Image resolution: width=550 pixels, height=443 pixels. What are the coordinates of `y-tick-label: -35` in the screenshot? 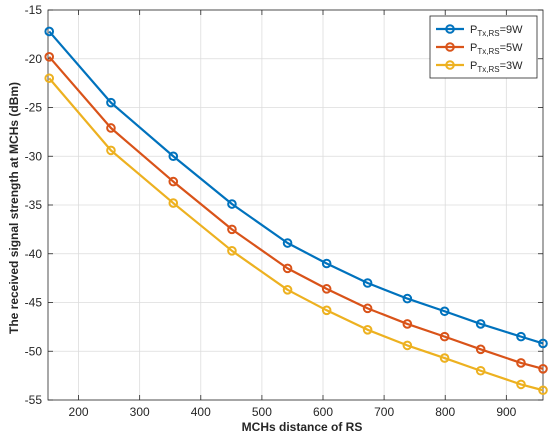 It's located at (34, 205).